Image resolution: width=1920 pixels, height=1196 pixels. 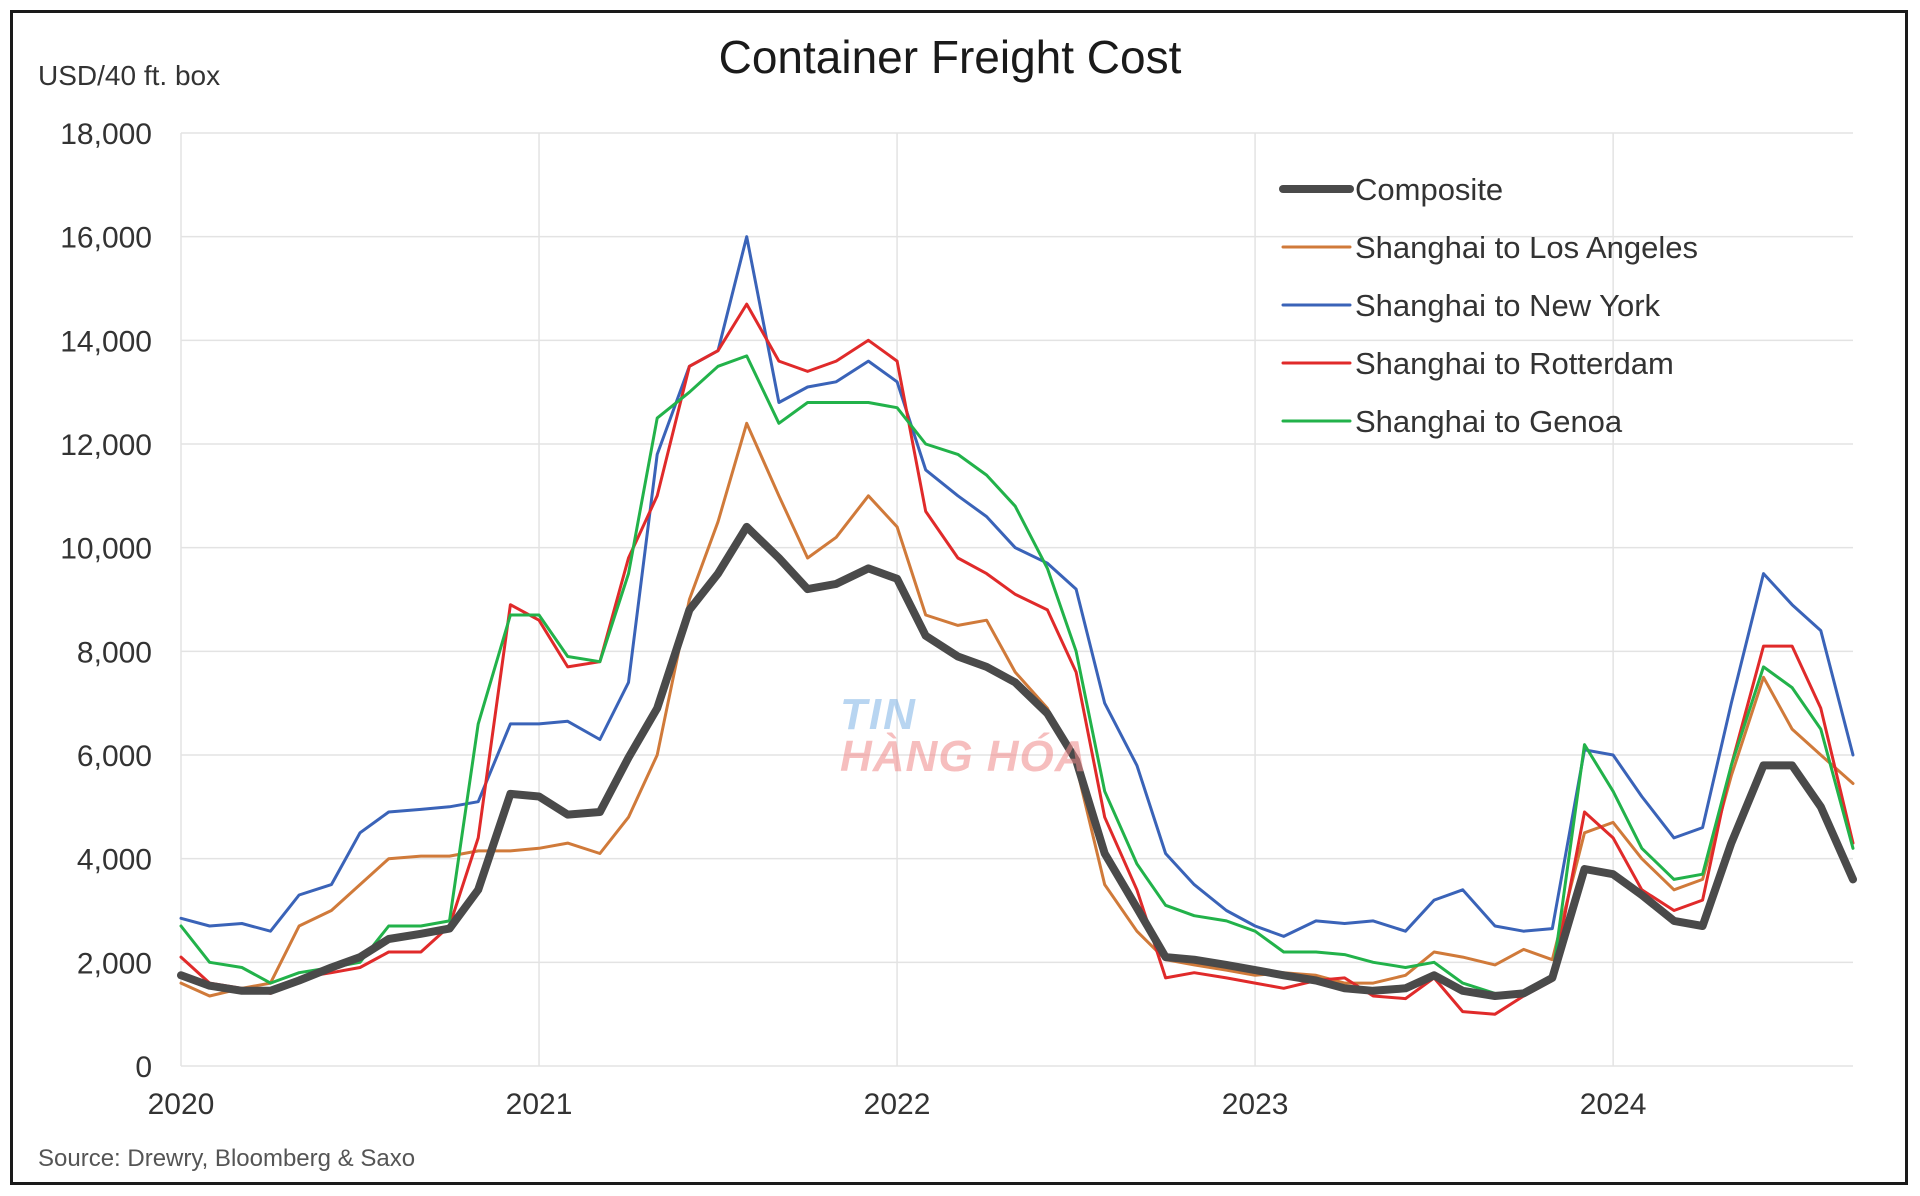 What do you see at coordinates (1255, 1104) in the screenshot?
I see `x-tick-label: 2023` at bounding box center [1255, 1104].